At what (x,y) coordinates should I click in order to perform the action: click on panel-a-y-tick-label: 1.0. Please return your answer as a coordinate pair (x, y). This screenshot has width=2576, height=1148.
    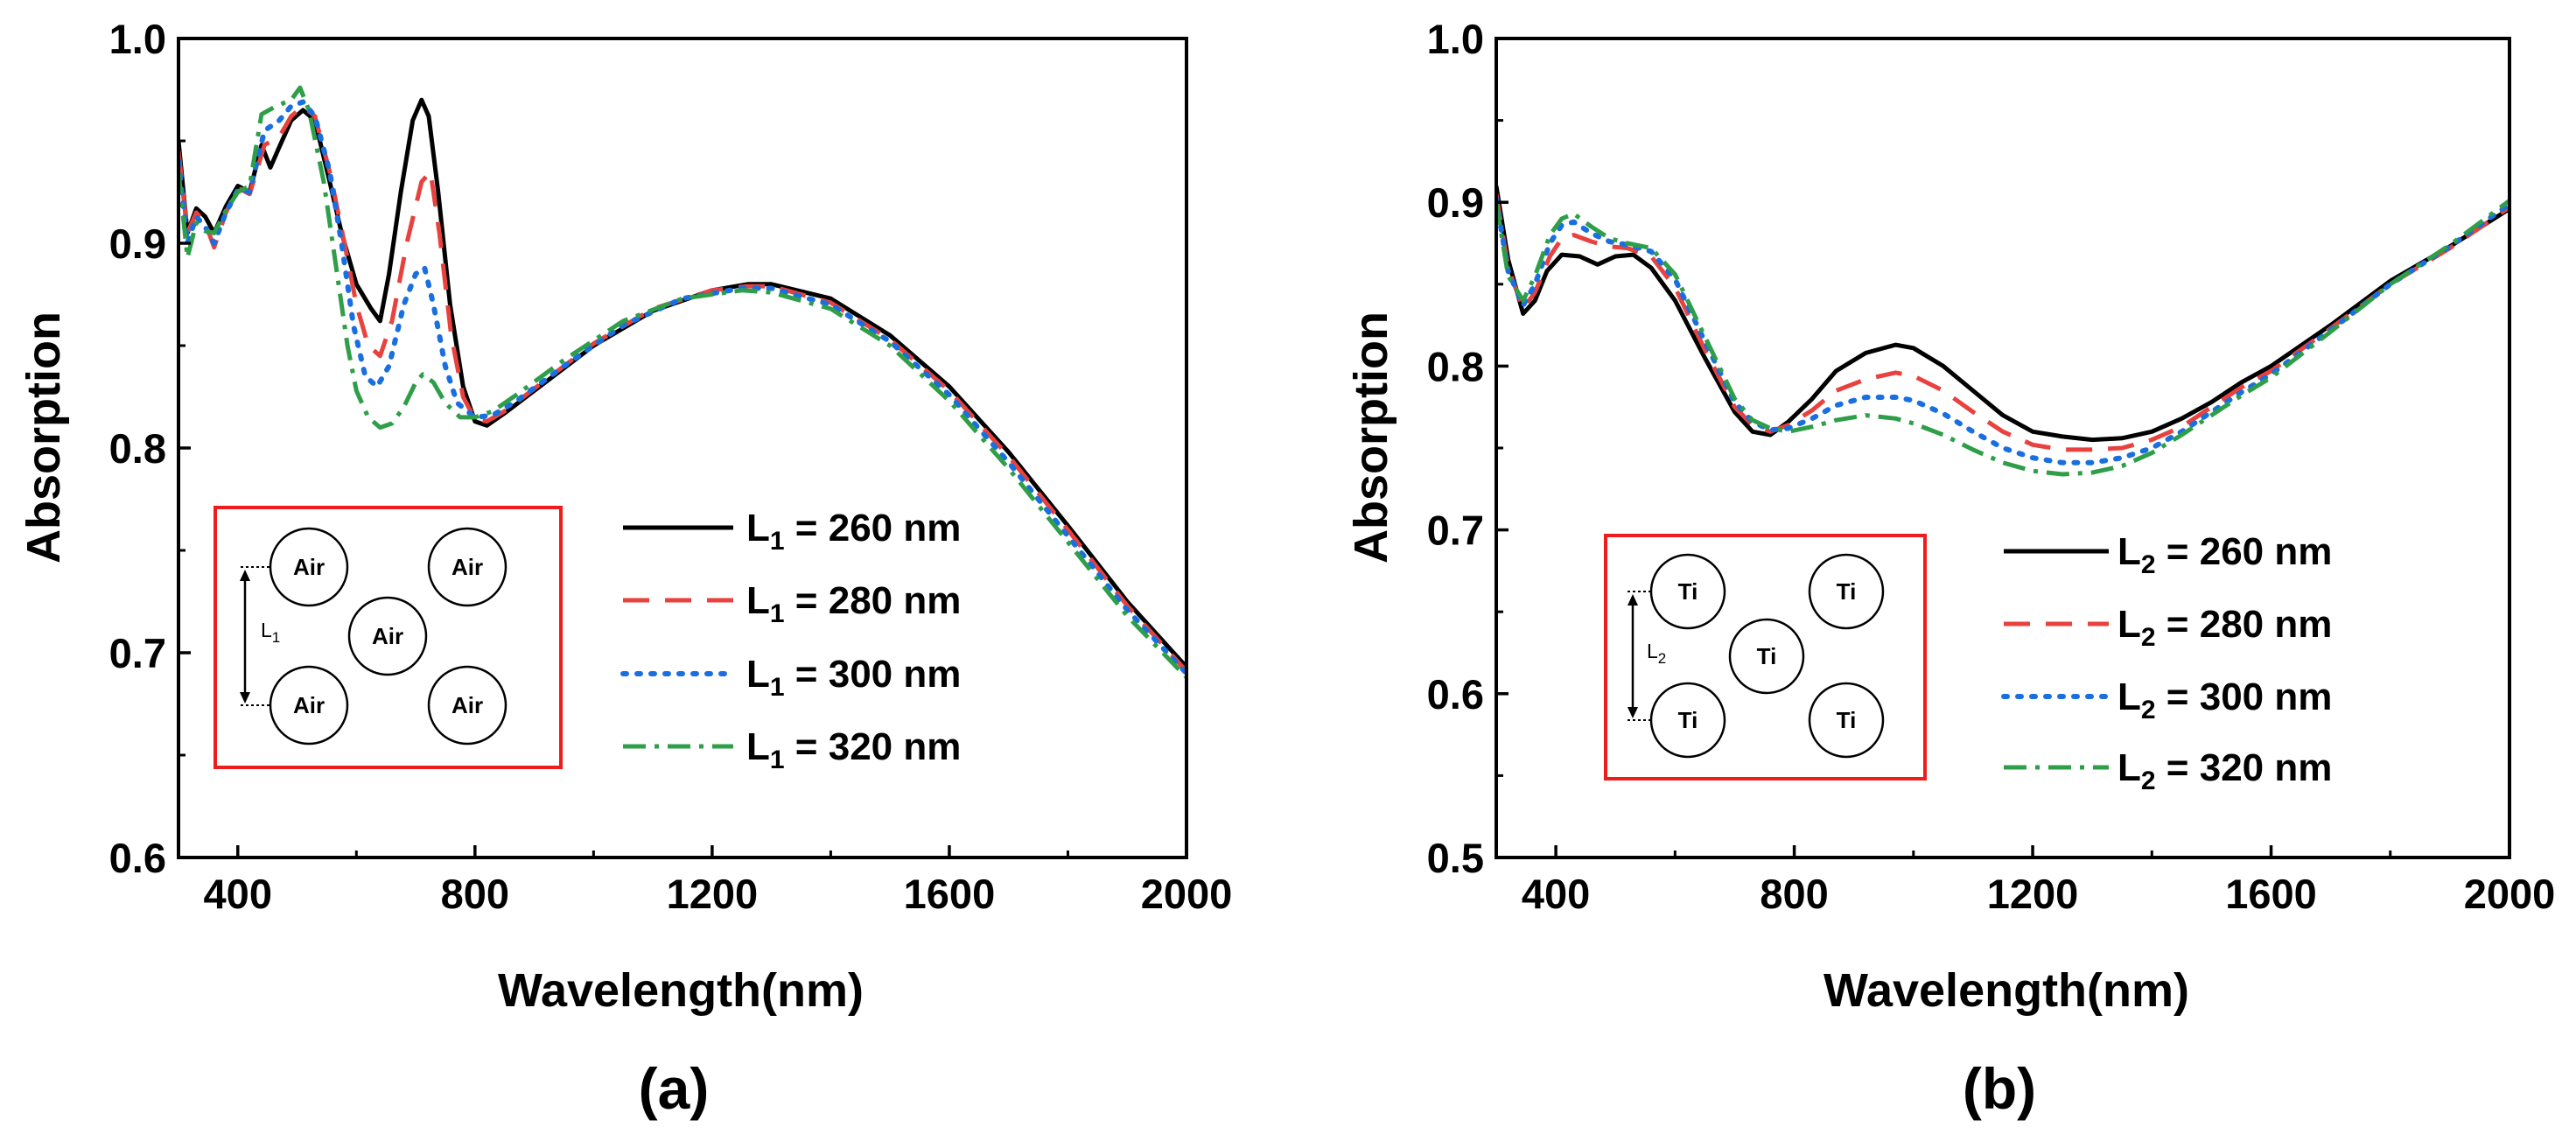
    Looking at the image, I should click on (137, 39).